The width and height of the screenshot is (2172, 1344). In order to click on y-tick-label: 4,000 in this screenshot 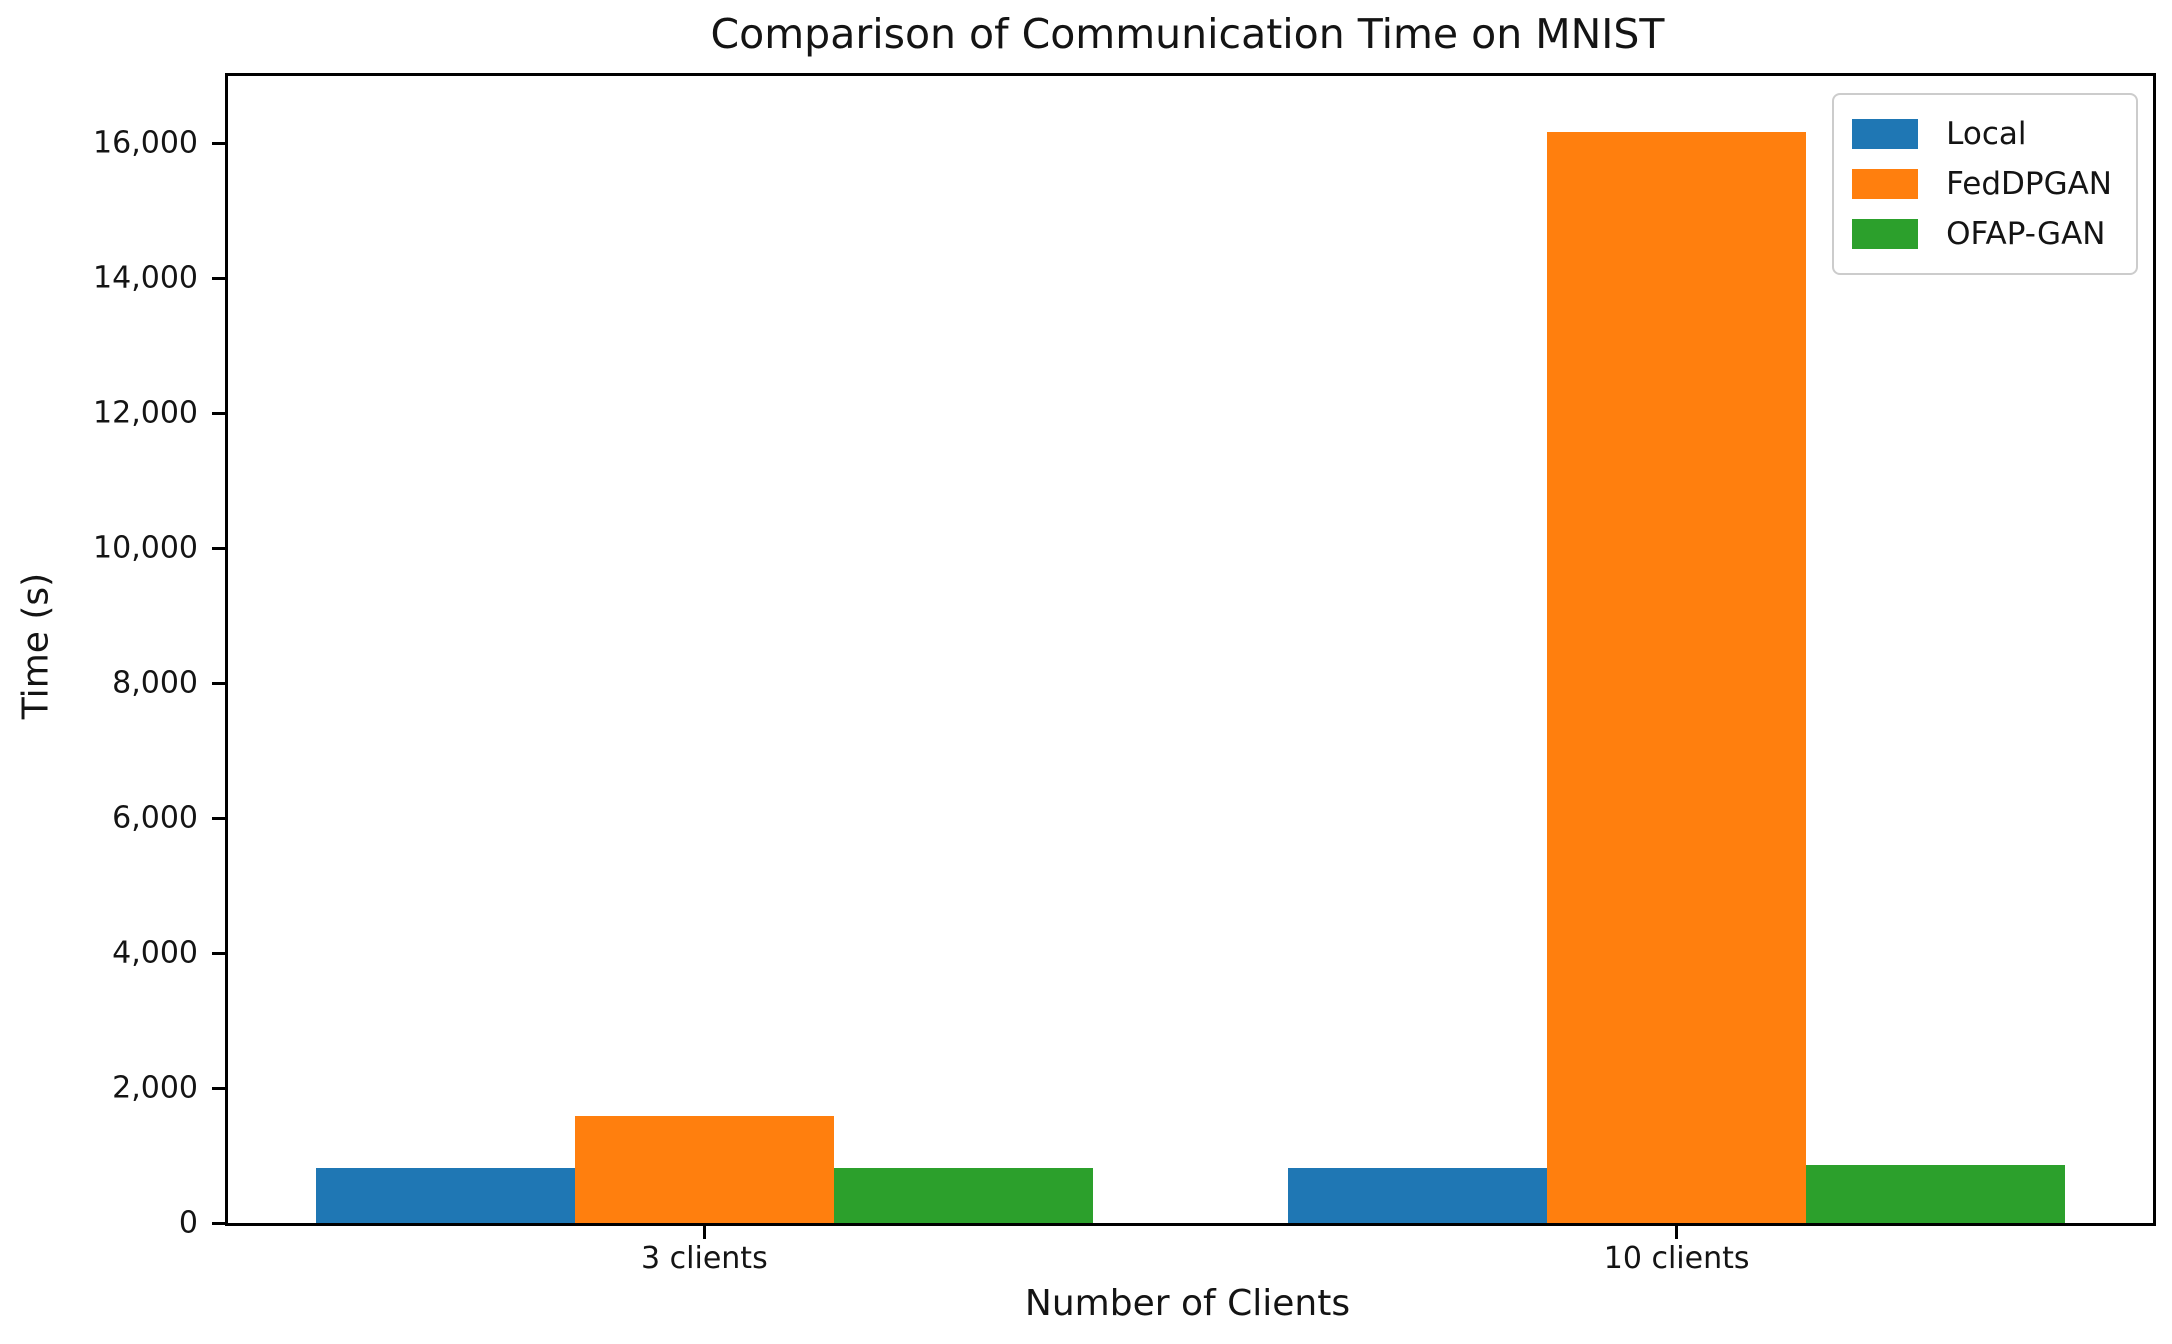, I will do `click(155, 953)`.